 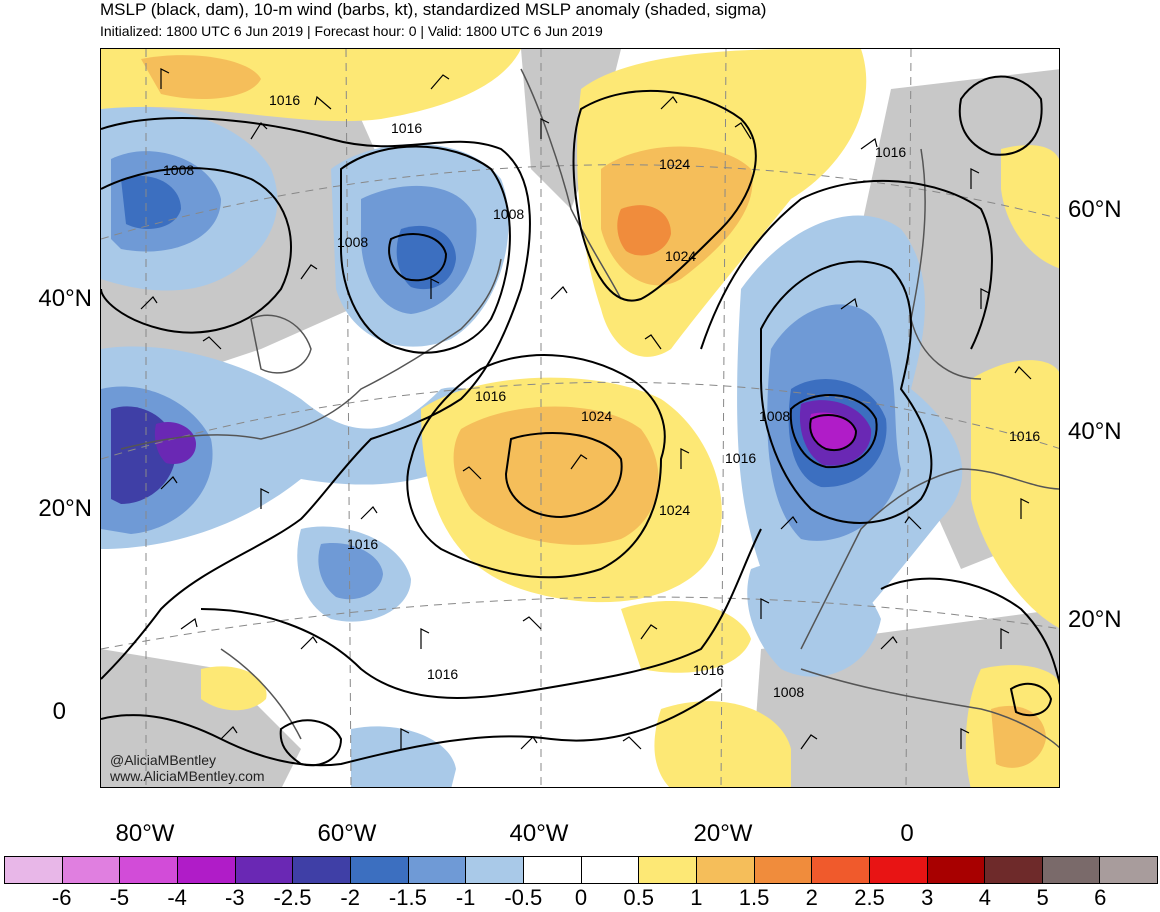 What do you see at coordinates (187, 776) in the screenshot?
I see `credit-site: www.AliciaMBentley.com` at bounding box center [187, 776].